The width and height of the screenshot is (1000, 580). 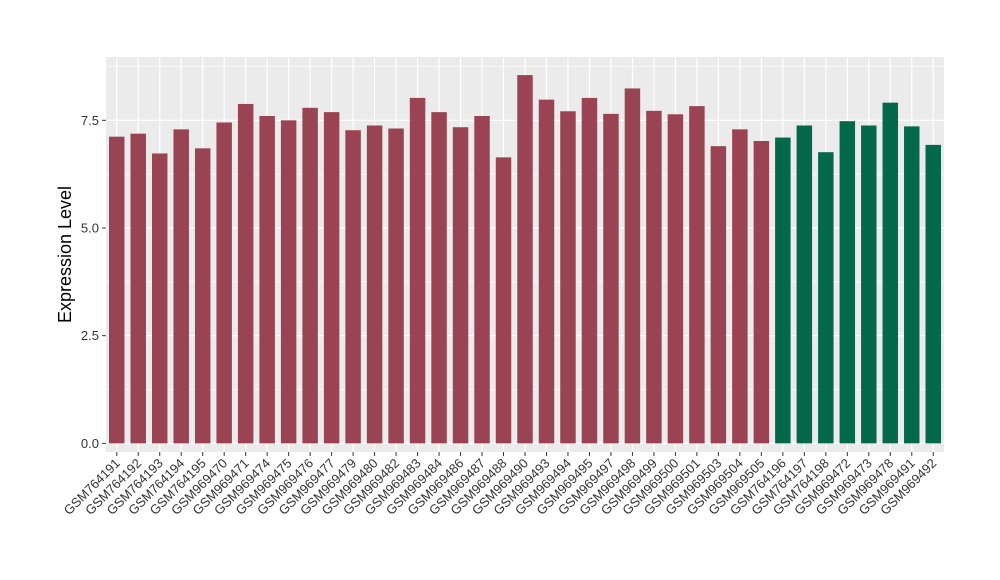 What do you see at coordinates (90, 443) in the screenshot?
I see `y-tick-label: 0.0` at bounding box center [90, 443].